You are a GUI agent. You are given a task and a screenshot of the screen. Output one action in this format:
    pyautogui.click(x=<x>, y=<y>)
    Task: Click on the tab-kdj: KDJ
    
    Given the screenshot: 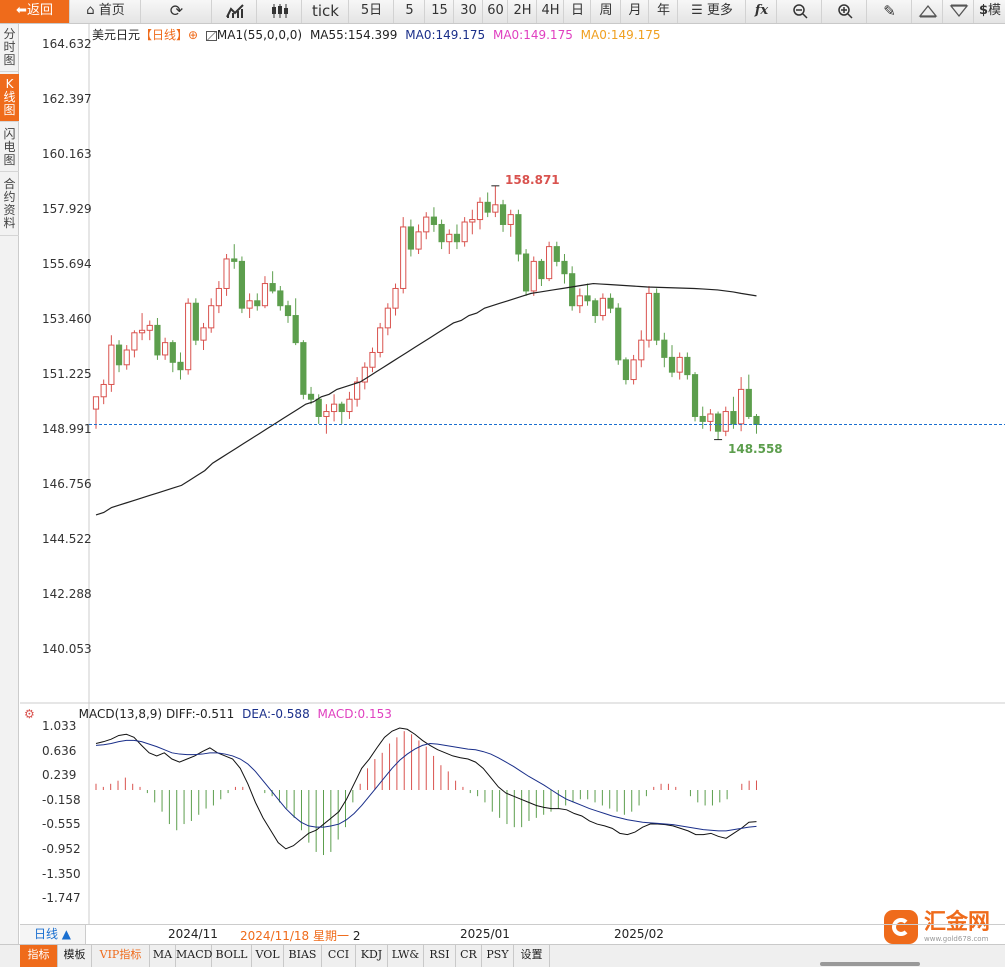 What is the action you would take?
    pyautogui.click(x=372, y=956)
    